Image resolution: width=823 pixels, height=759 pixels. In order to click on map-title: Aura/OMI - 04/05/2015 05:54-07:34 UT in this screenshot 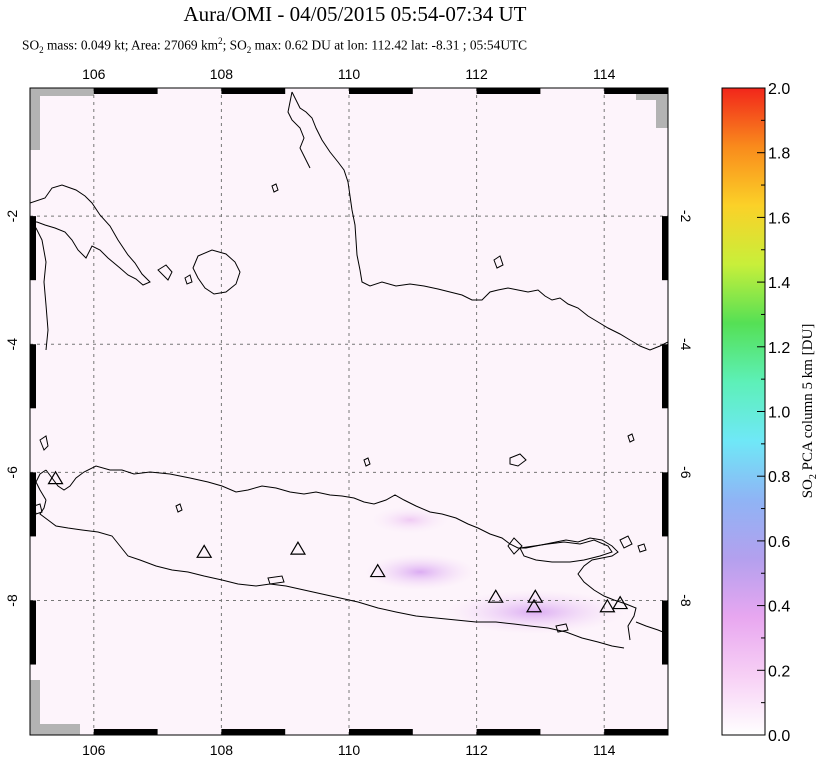, I will do `click(355, 14)`.